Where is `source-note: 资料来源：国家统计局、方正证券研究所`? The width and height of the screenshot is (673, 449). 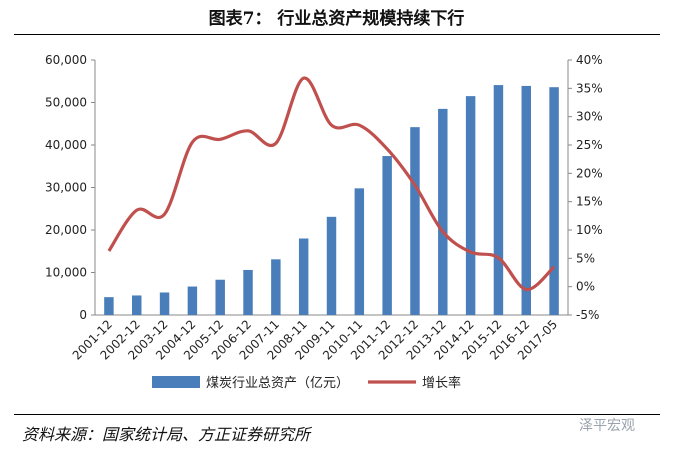
source-note: 资料来源：国家统计局、方正证券研究所 is located at coordinates (166, 434).